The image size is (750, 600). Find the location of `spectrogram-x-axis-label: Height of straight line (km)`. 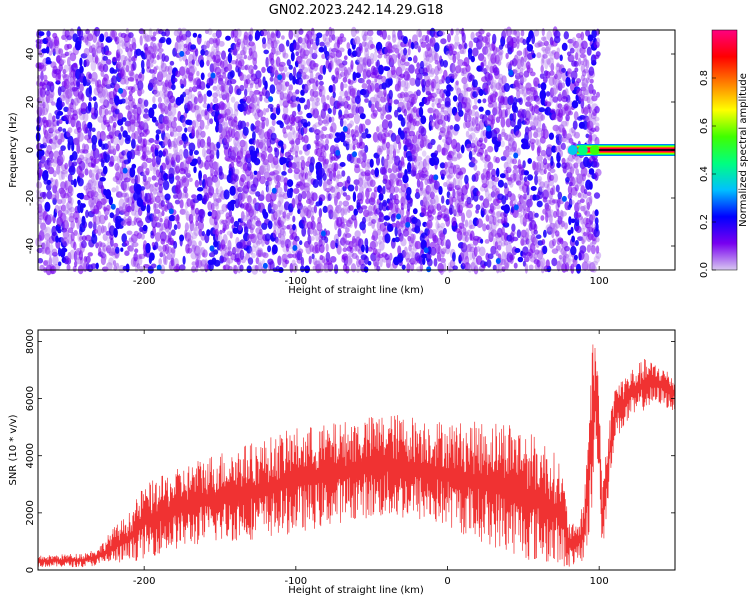

spectrogram-x-axis-label: Height of straight line (km) is located at coordinates (356, 290).